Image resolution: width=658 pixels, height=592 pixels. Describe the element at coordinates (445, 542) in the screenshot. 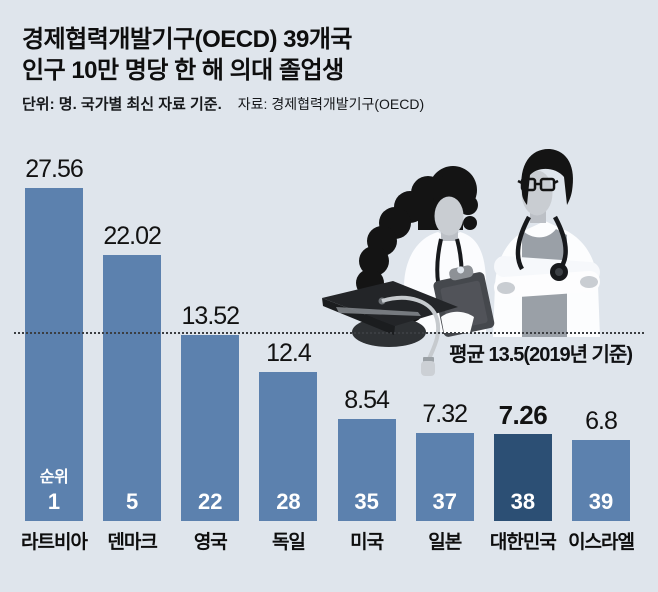

I see `country-label: 일본` at that location.